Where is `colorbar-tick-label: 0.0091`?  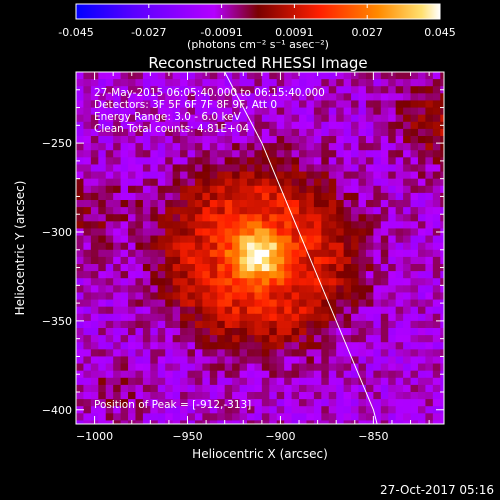 colorbar-tick-label: 0.0091 is located at coordinates (294, 32).